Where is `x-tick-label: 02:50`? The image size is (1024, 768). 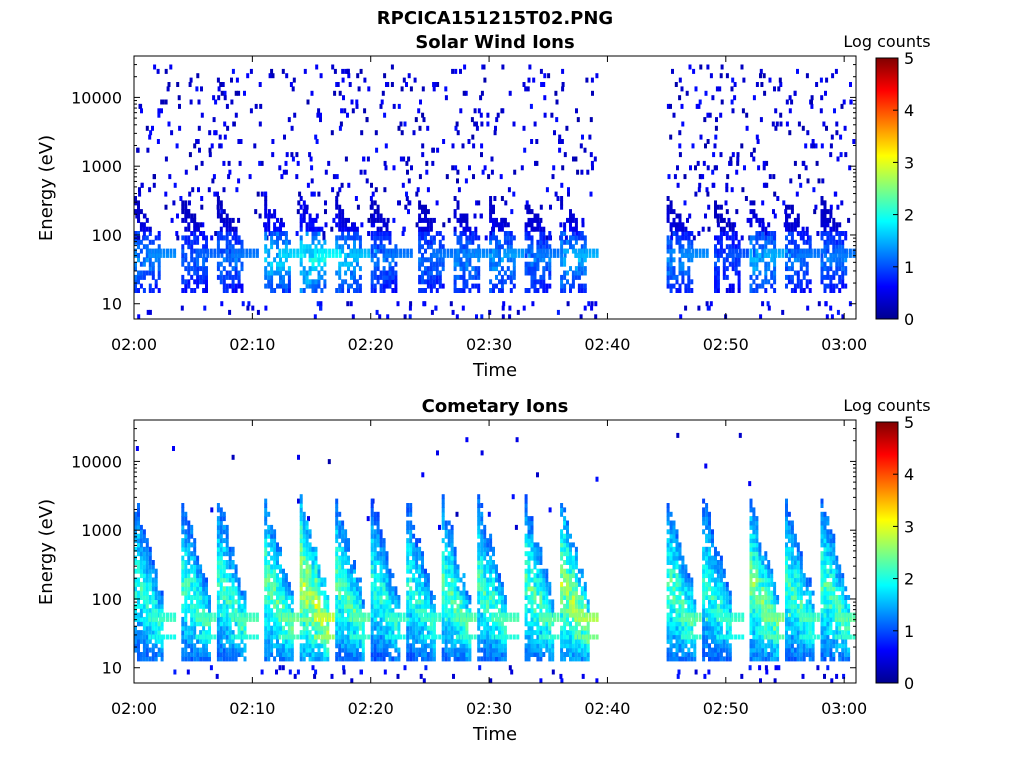 x-tick-label: 02:50 is located at coordinates (726, 344).